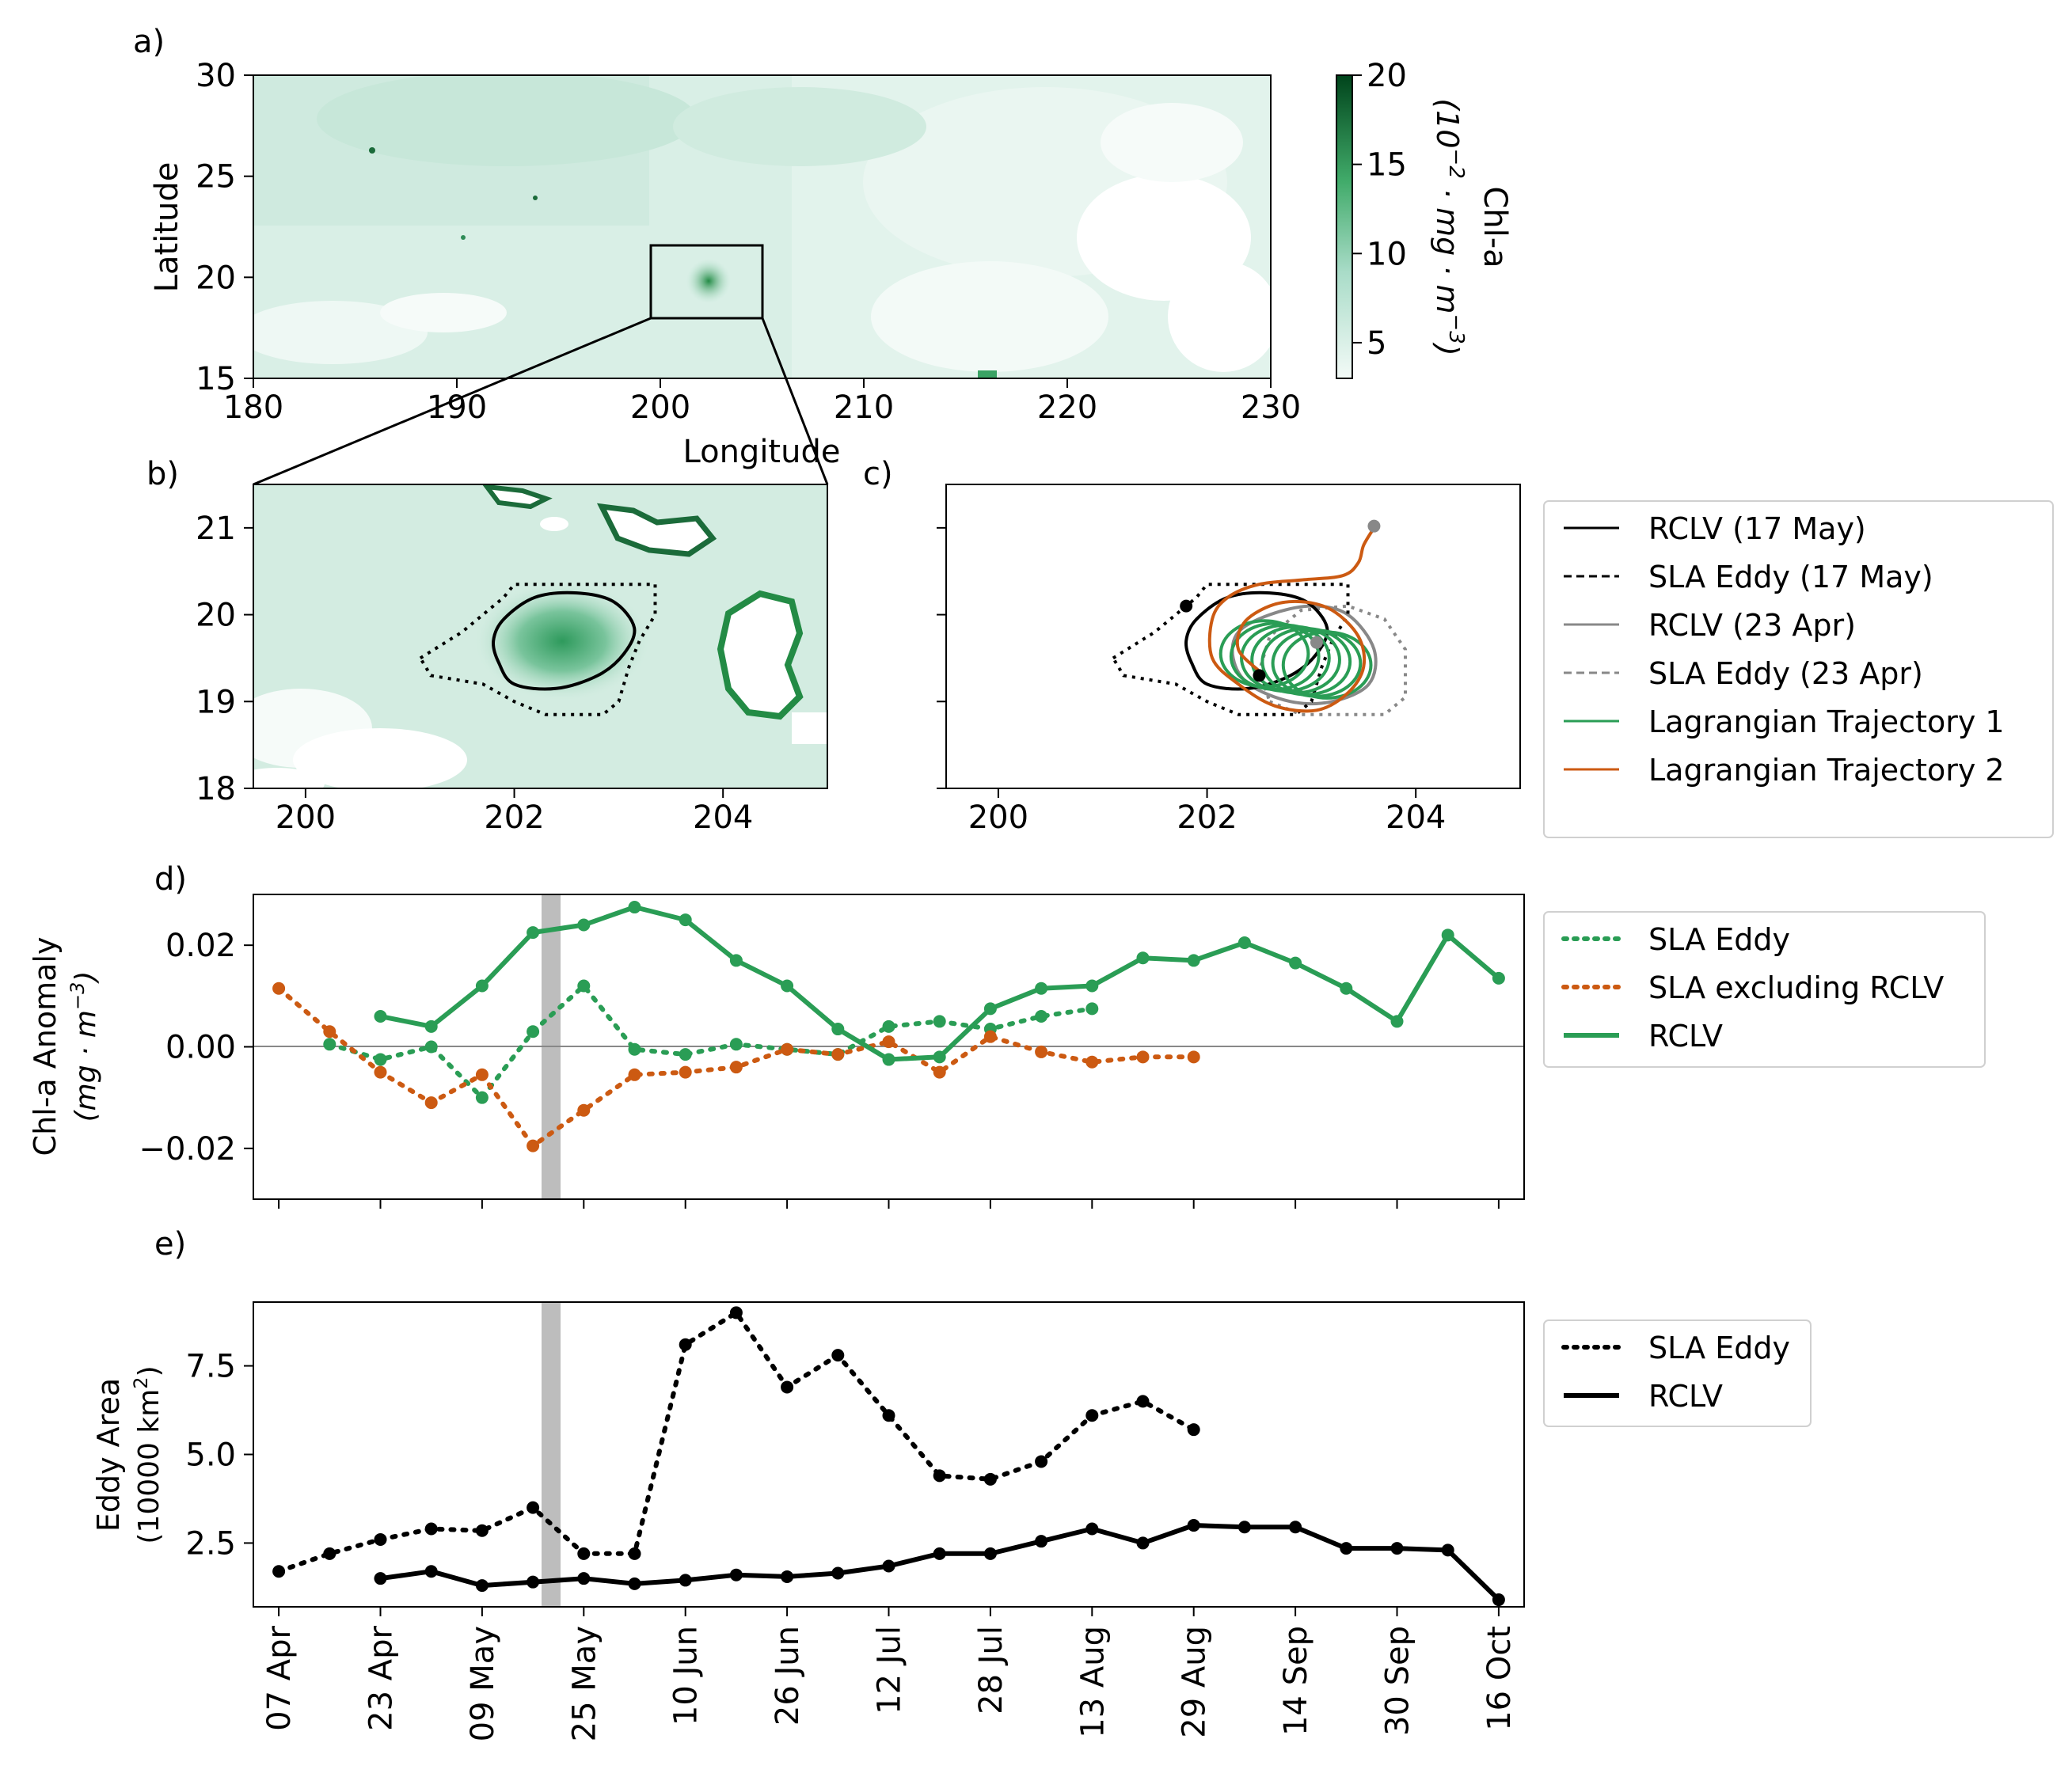 This screenshot has height=1777, width=2072. Describe the element at coordinates (149, 42) in the screenshot. I see `panel-a-label: a)` at that location.